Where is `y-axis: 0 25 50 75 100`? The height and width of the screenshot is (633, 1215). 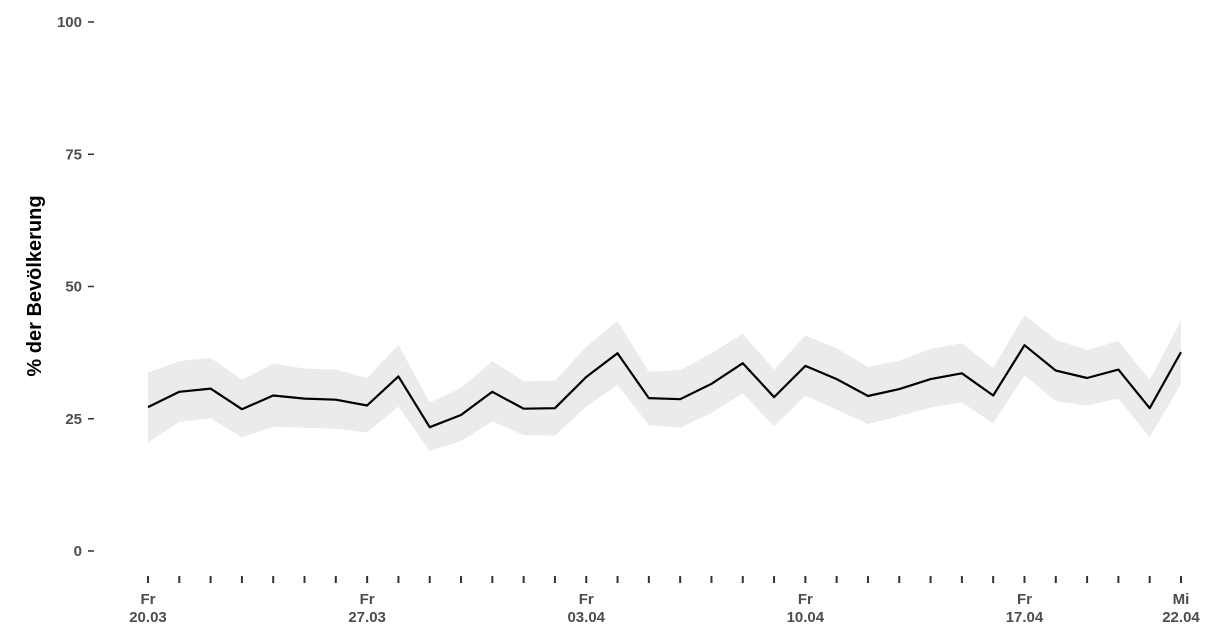
y-axis: 0 25 50 75 100 is located at coordinates (75, 287).